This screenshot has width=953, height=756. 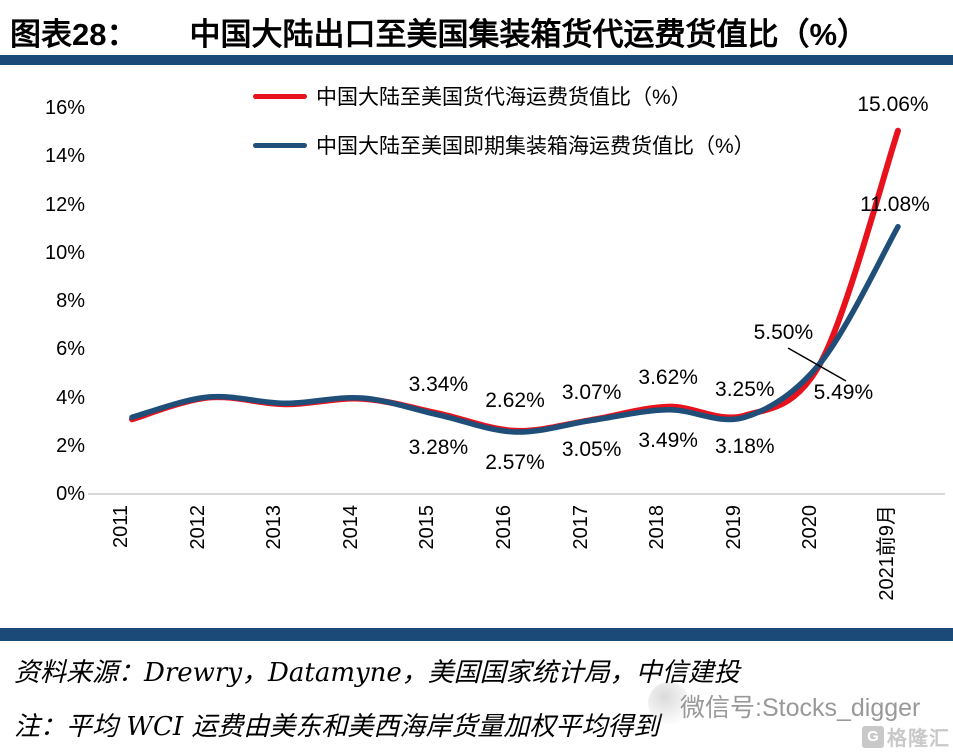 What do you see at coordinates (350, 527) in the screenshot?
I see `x-tick-label: 2014` at bounding box center [350, 527].